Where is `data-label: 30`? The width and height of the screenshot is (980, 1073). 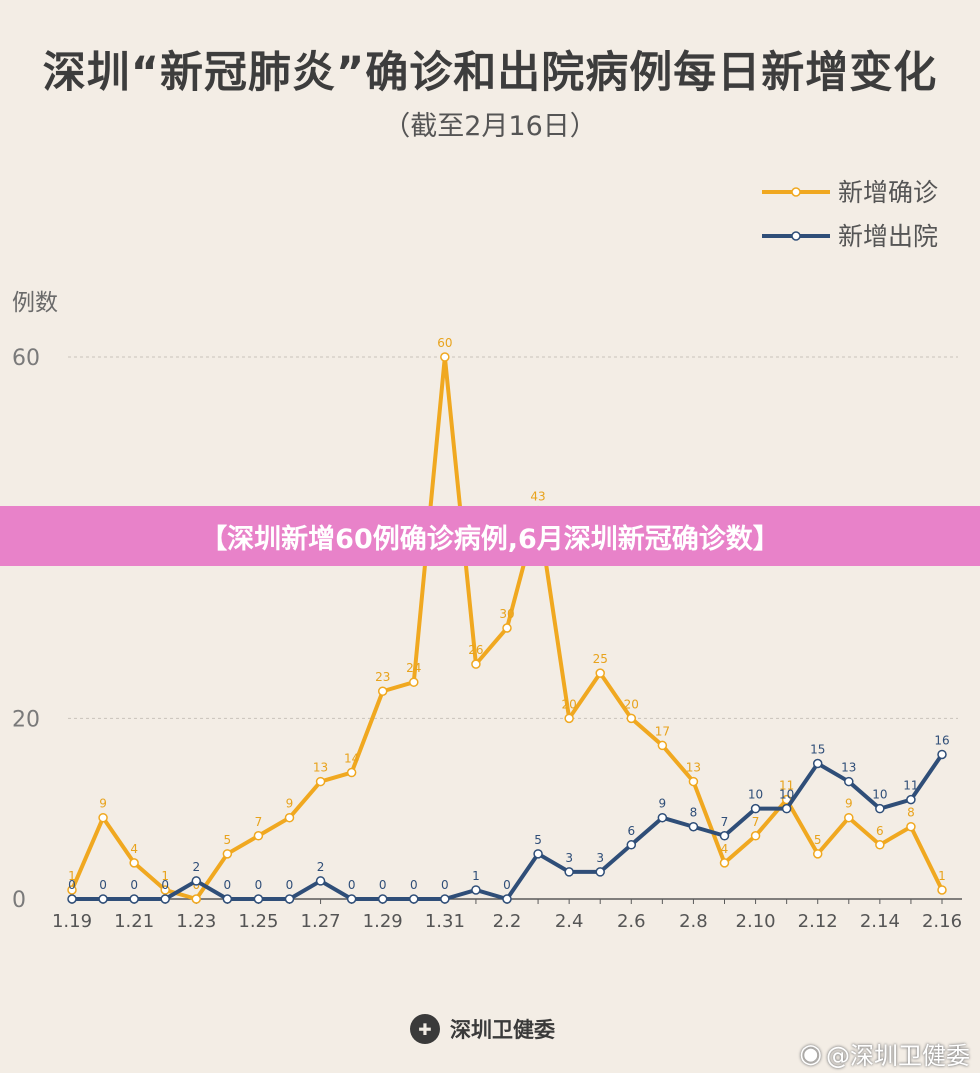
data-label: 30 is located at coordinates (506, 614).